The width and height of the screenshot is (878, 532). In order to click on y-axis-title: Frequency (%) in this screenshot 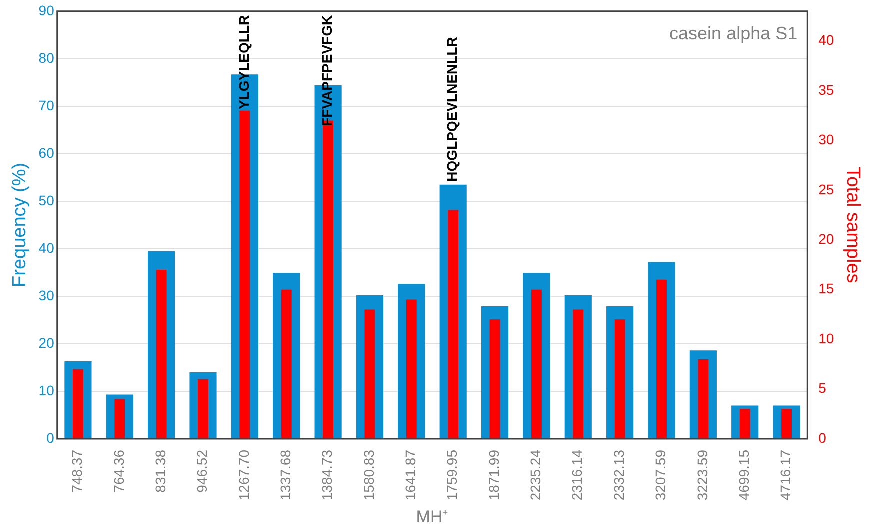, I will do `click(20, 225)`.